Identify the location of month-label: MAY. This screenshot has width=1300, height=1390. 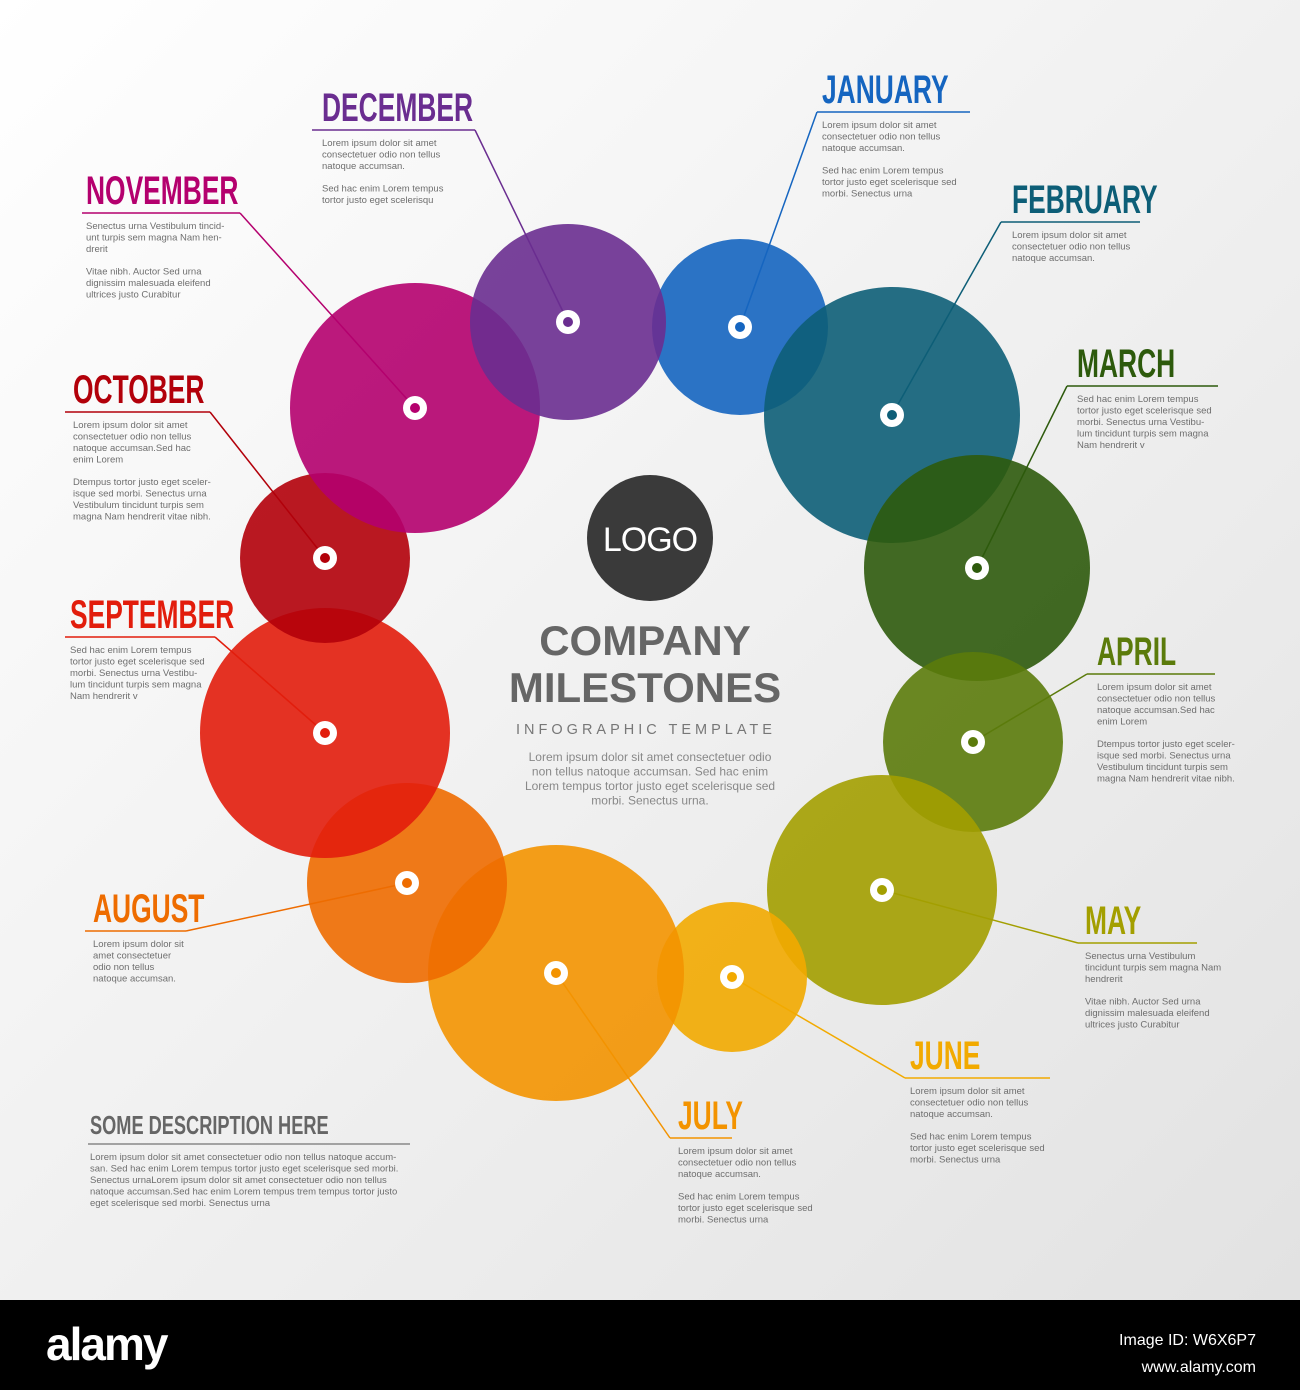
(1113, 921).